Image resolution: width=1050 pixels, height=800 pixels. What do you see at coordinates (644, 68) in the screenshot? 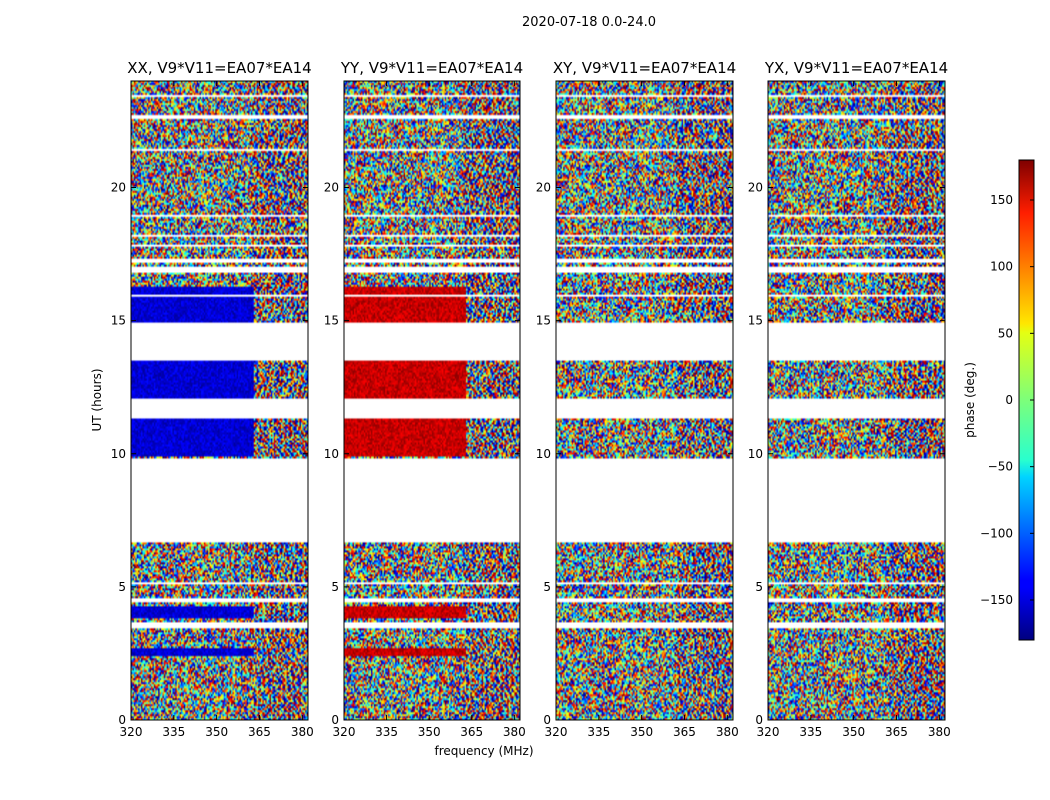
I see `panel-title-xy: XY, V9*V11=EA07*EA14` at bounding box center [644, 68].